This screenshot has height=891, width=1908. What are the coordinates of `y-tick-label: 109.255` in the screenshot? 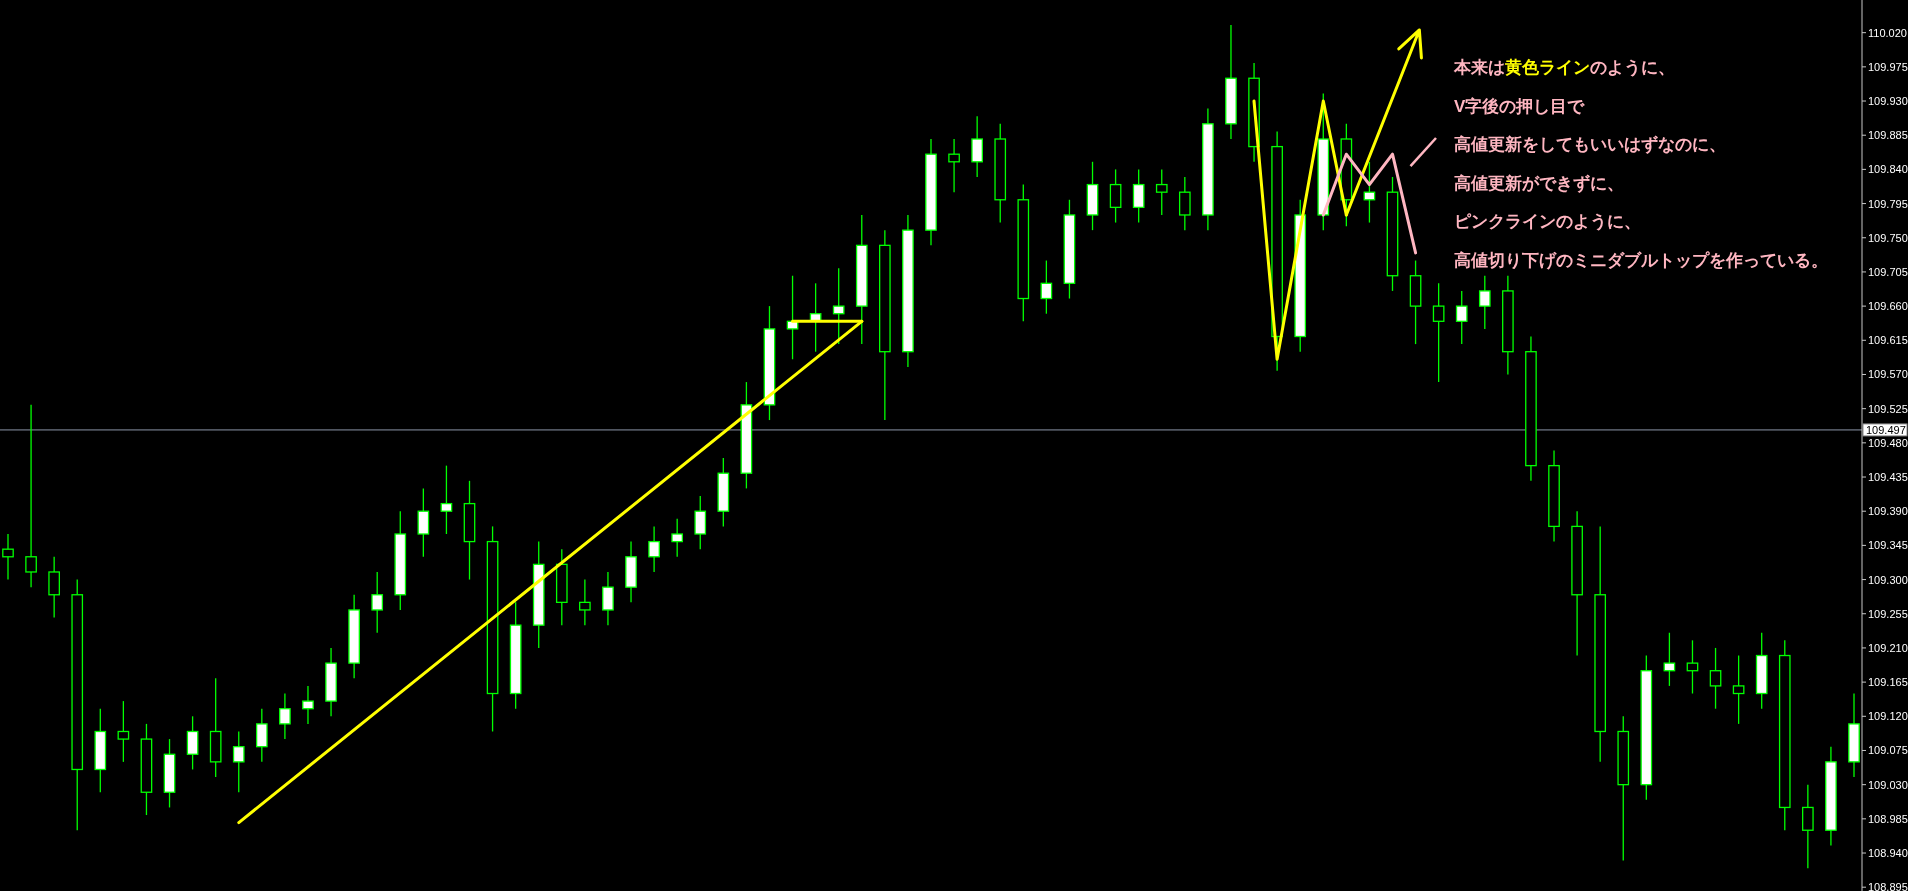 It's located at (1888, 613).